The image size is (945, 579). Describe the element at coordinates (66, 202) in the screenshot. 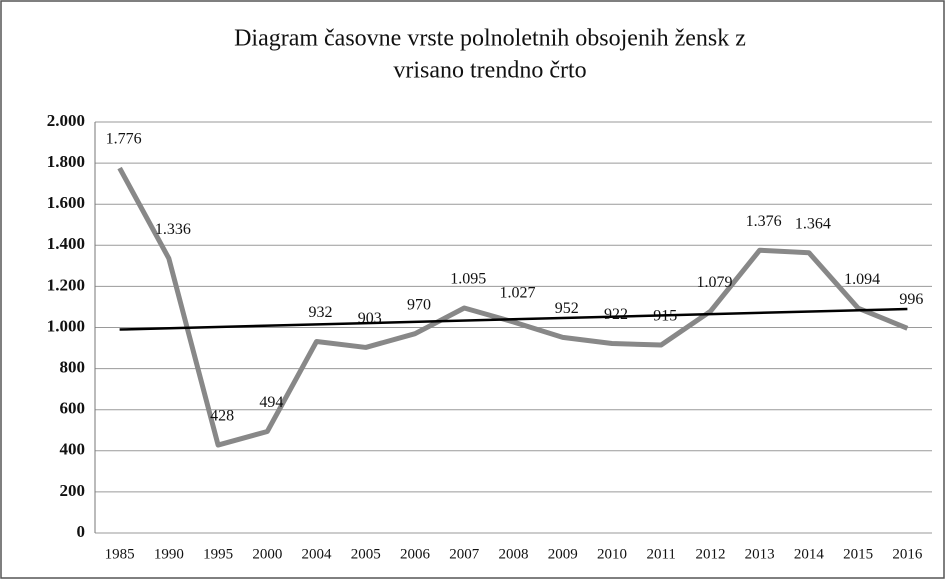

I see `y-tick-label: 1.600` at that location.